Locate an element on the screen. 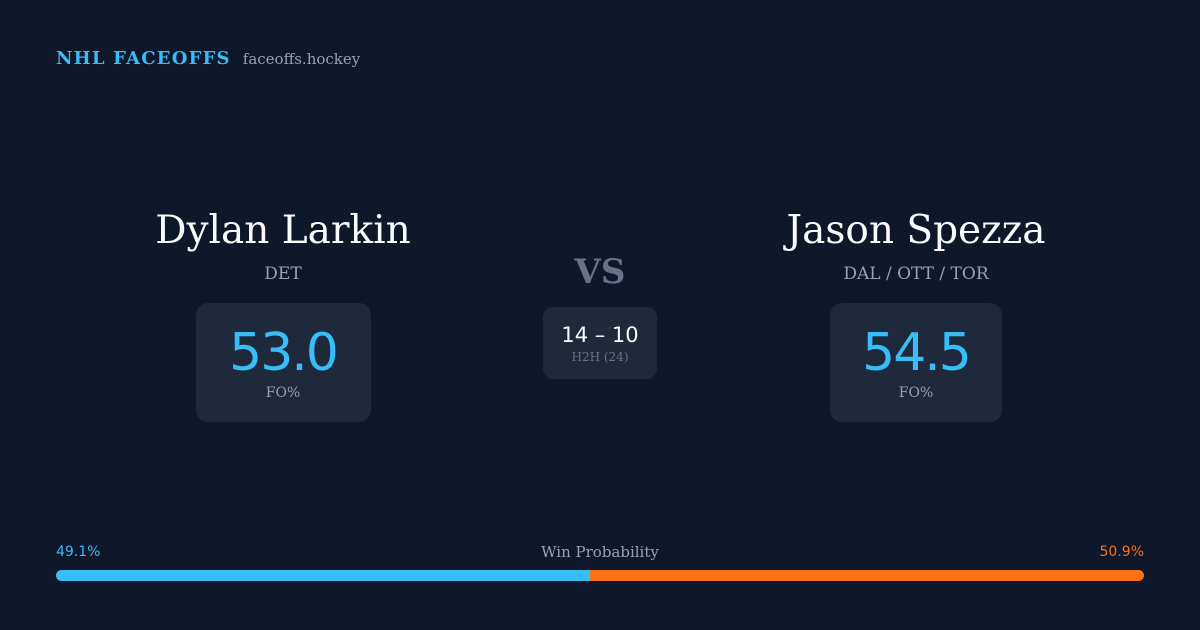 This screenshot has width=1200, height=630. player-card-right: Jason Spezza DAL / OTT / TOR 54.5 FO% is located at coordinates (916, 313).